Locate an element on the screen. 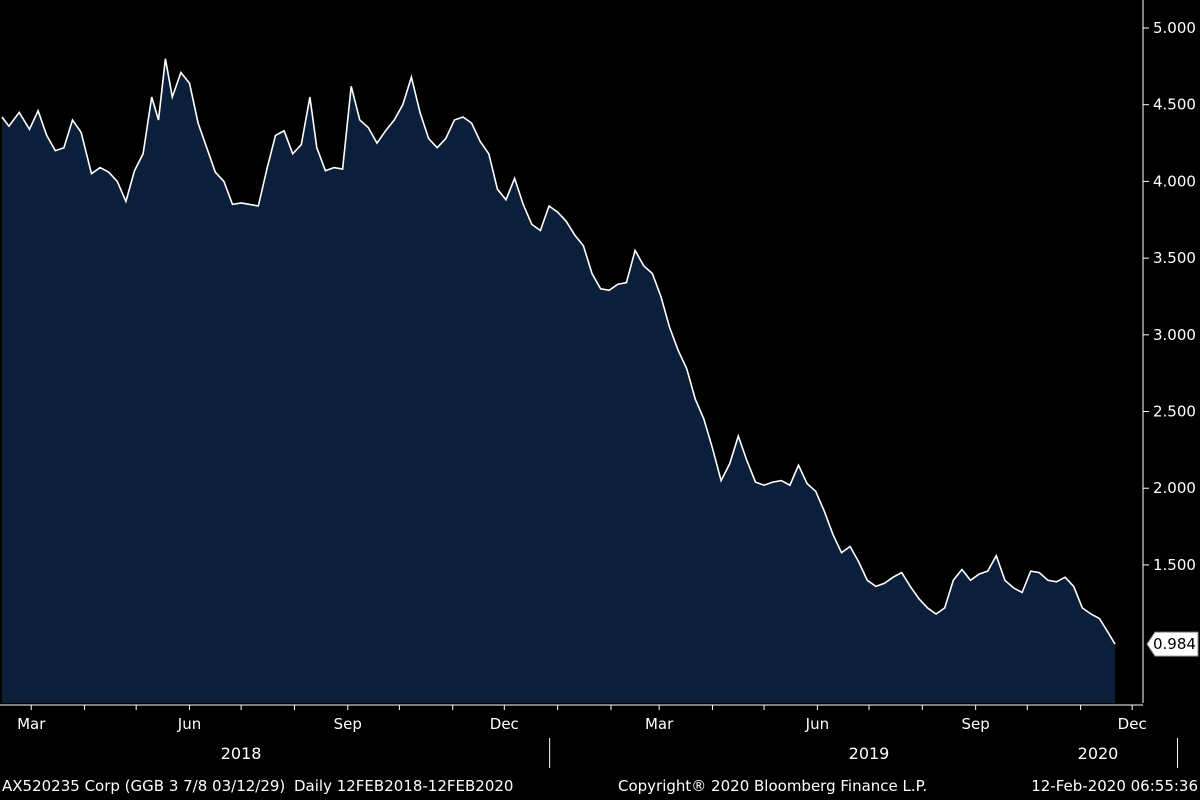  footer-timestamp: 12-Feb-2020 06:55:36 is located at coordinates (1114, 786).